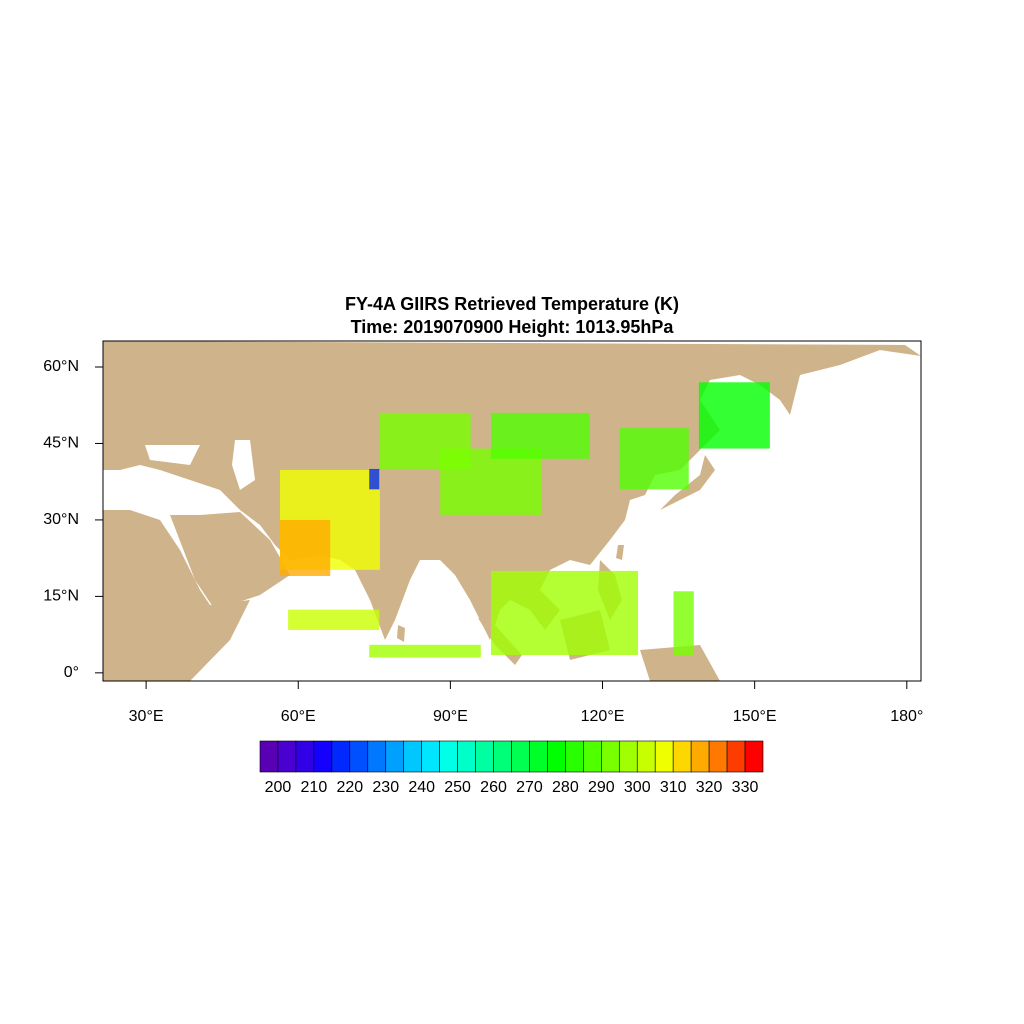 The image size is (1024, 1024). I want to click on x-tick-label: 30°E, so click(146, 716).